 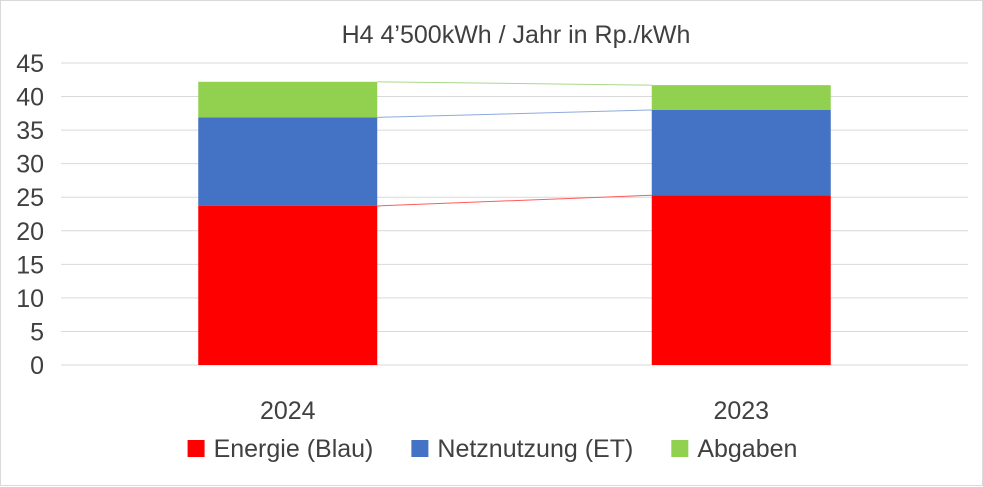 What do you see at coordinates (30, 232) in the screenshot?
I see `y-tick-label: 20` at bounding box center [30, 232].